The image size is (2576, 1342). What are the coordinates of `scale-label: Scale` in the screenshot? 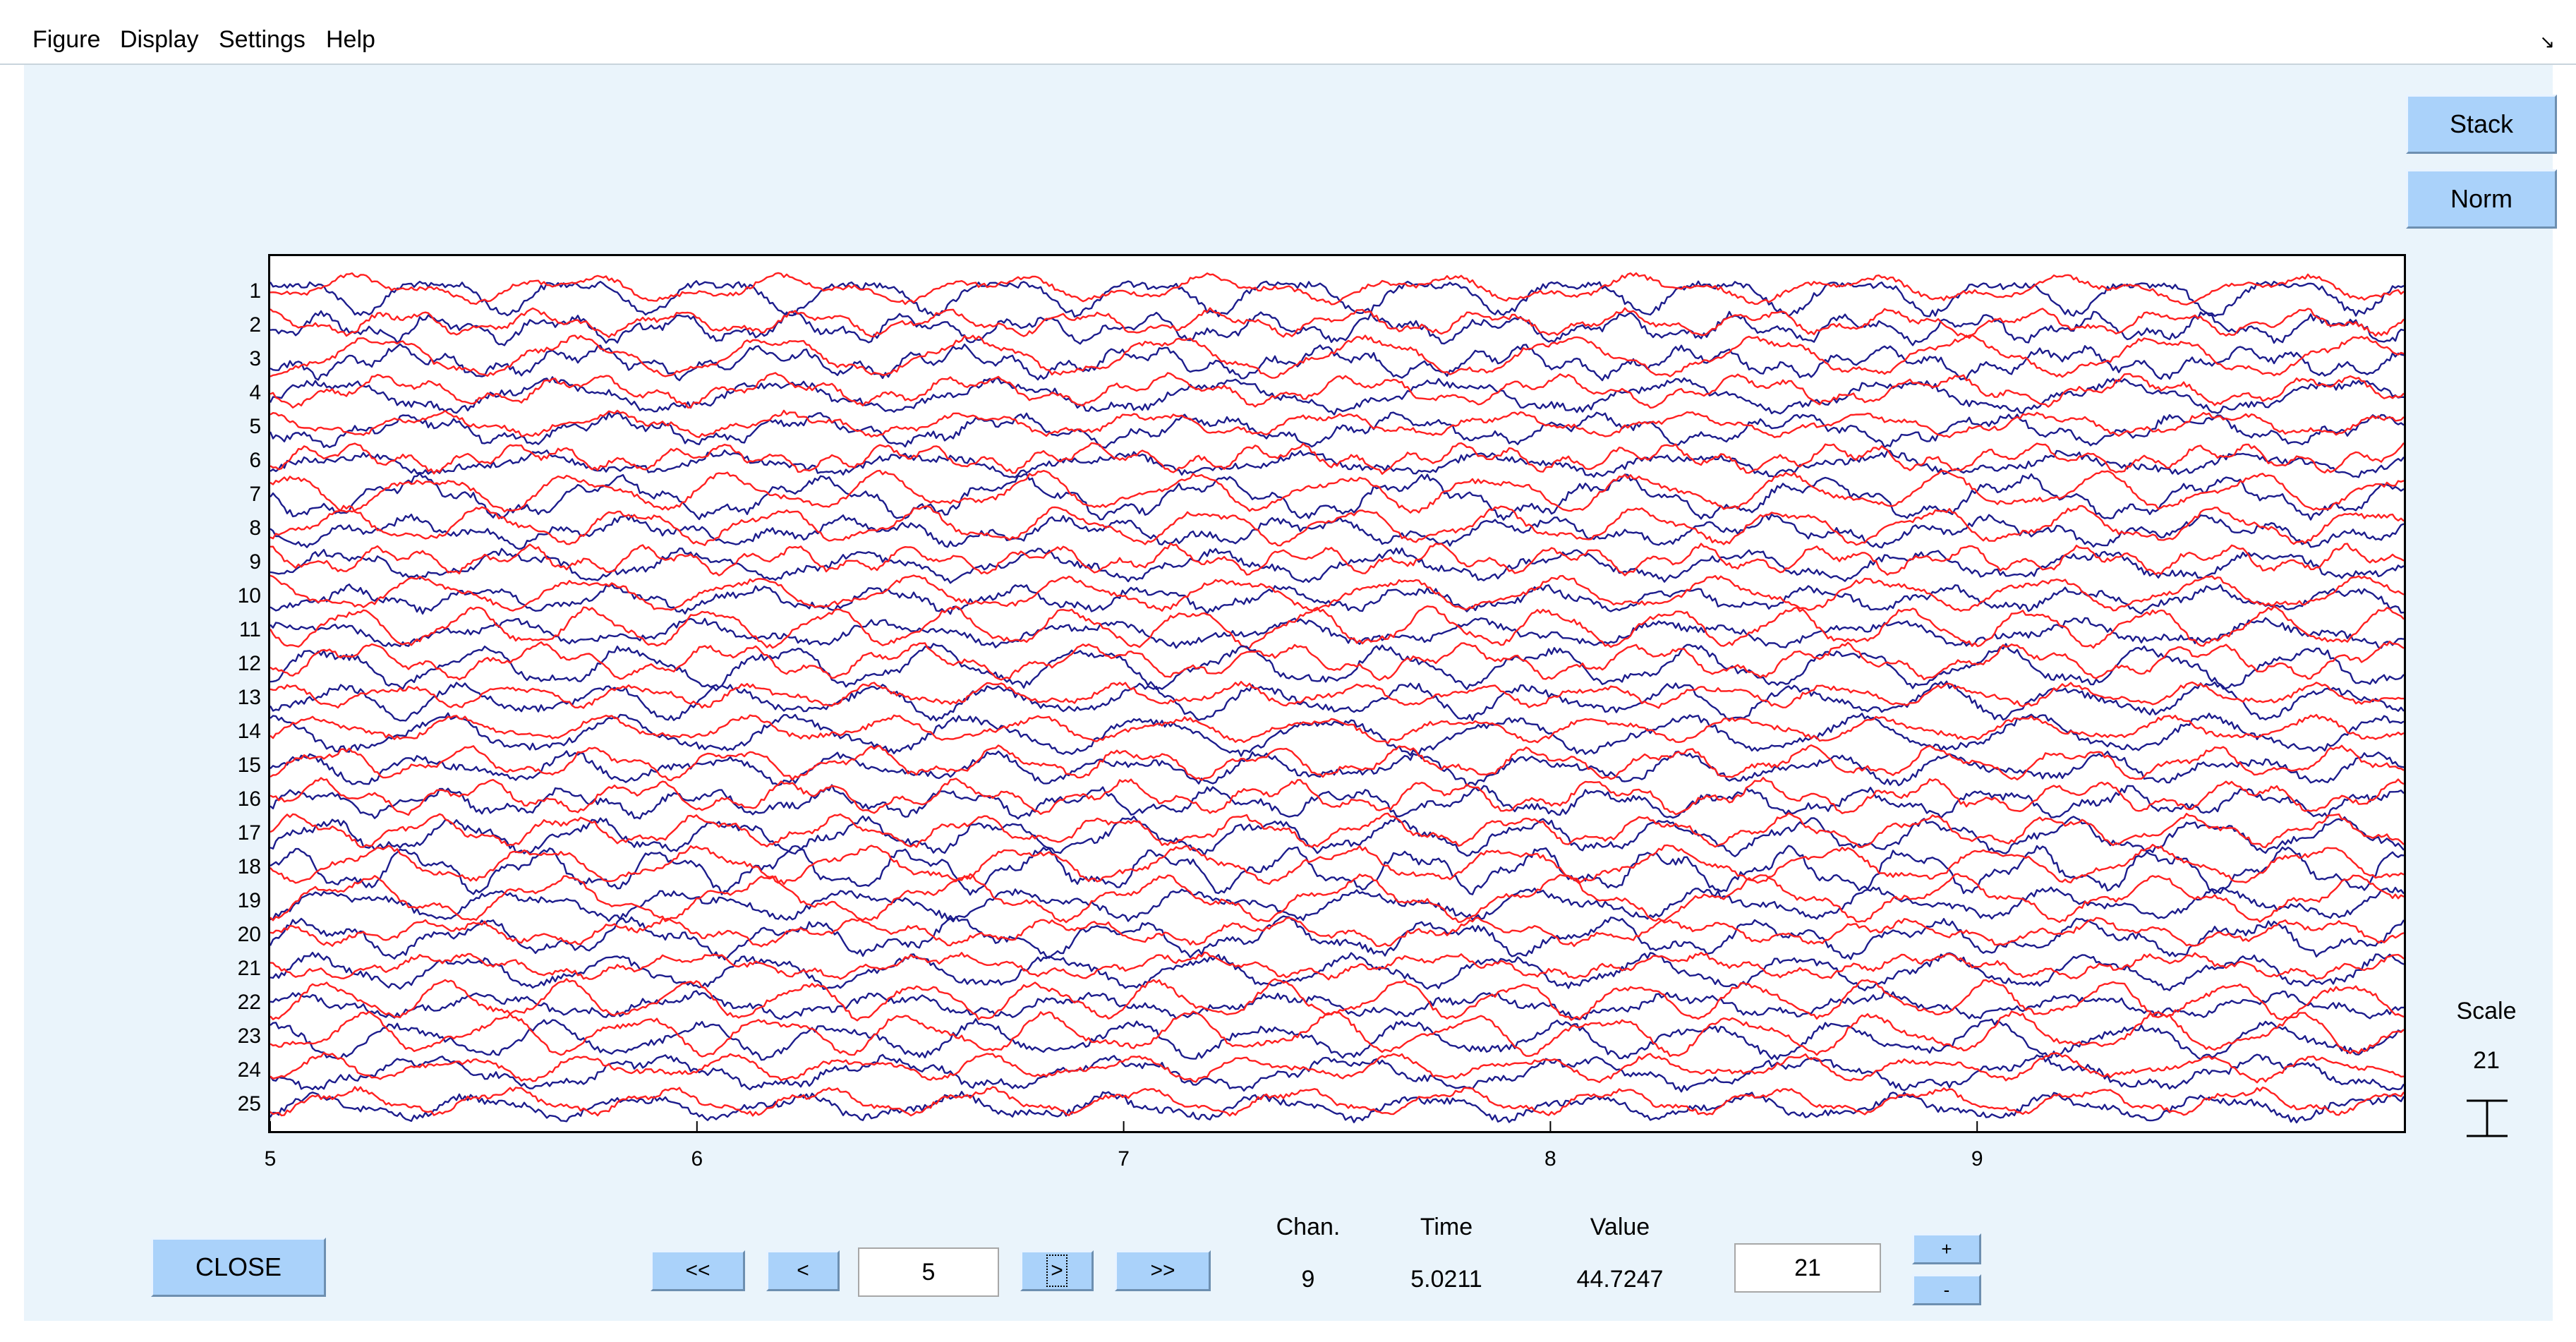 It's located at (2487, 1011).